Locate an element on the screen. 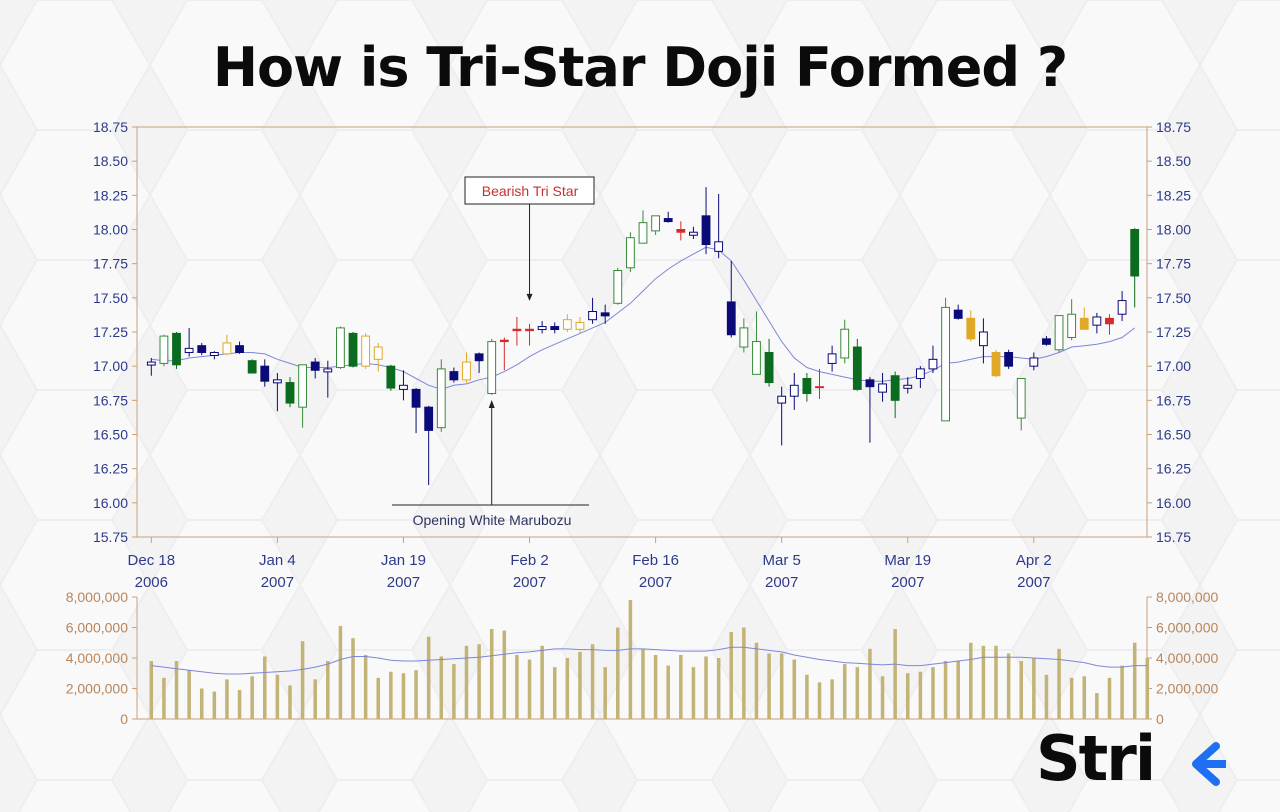 The height and width of the screenshot is (812, 1280). volume-tick-label-right: 2,000,000 is located at coordinates (1187, 689).